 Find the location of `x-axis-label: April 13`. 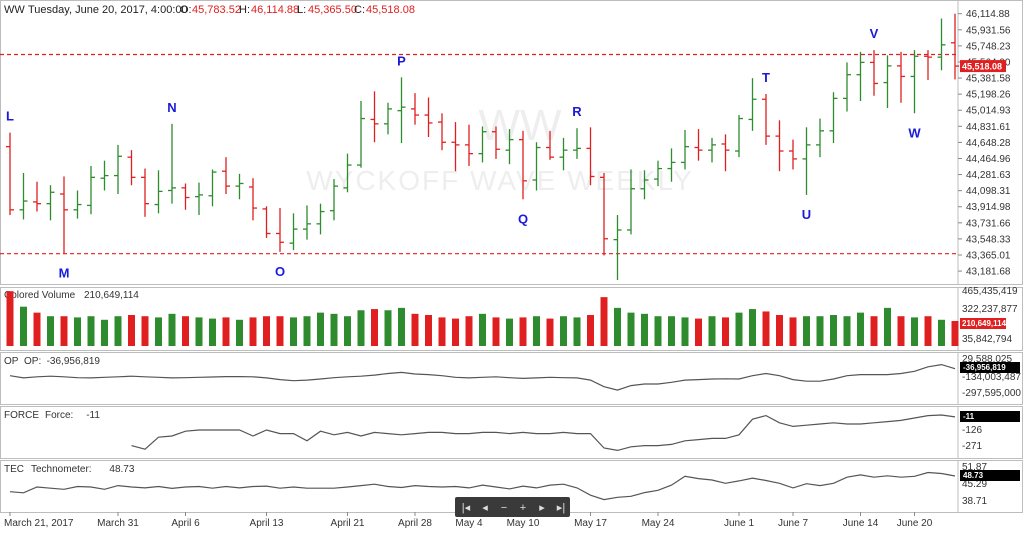

x-axis-label: April 13 is located at coordinates (267, 523).